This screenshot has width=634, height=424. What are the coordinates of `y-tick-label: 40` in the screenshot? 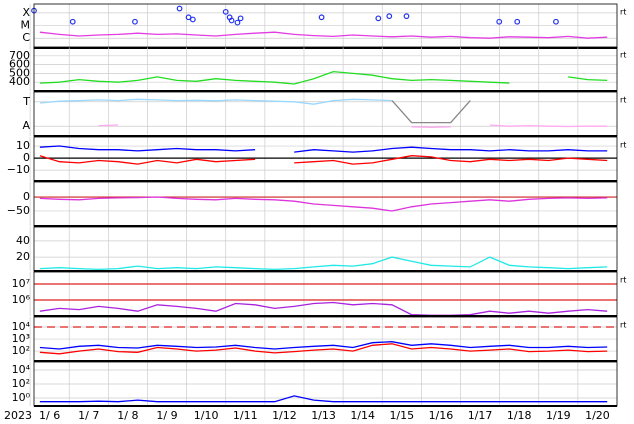 It's located at (23, 240).